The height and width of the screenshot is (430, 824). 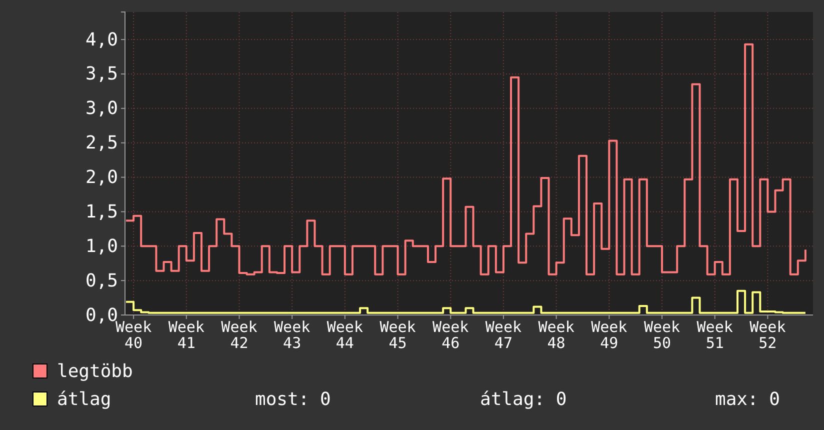 What do you see at coordinates (101, 74) in the screenshot?
I see `y-tick-label: 3,5` at bounding box center [101, 74].